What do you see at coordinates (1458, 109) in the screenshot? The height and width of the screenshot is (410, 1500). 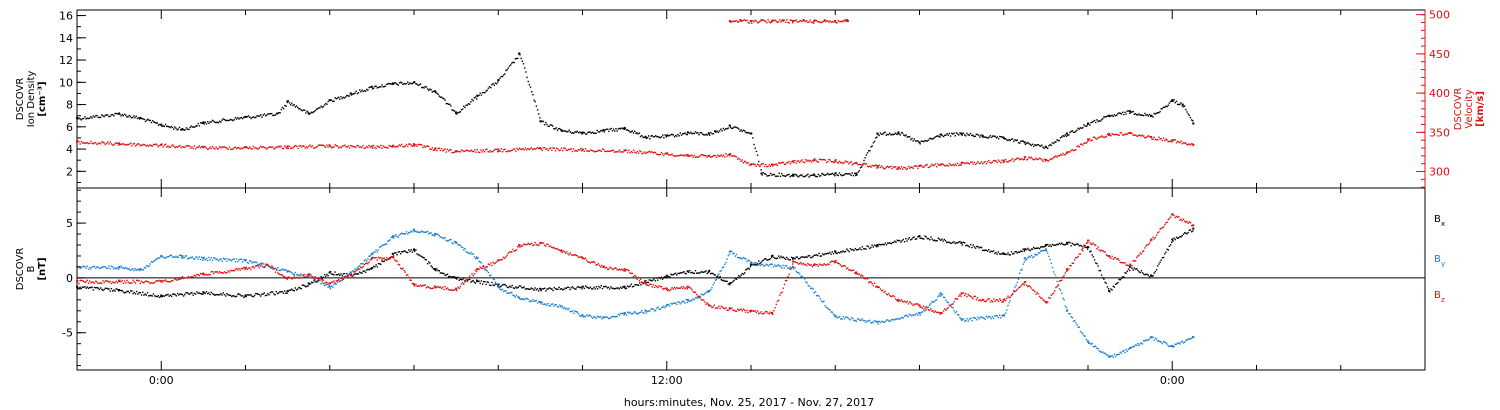 I see `velocity-axis-title-line: DSCOVR` at bounding box center [1458, 109].